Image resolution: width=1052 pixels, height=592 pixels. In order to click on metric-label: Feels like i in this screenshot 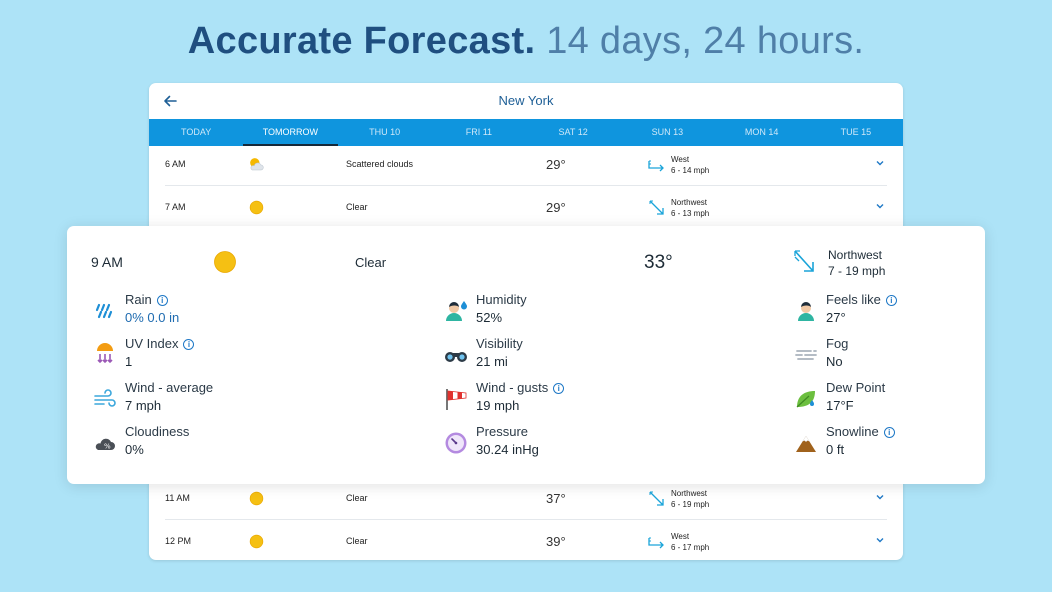, I will do `click(861, 299)`.